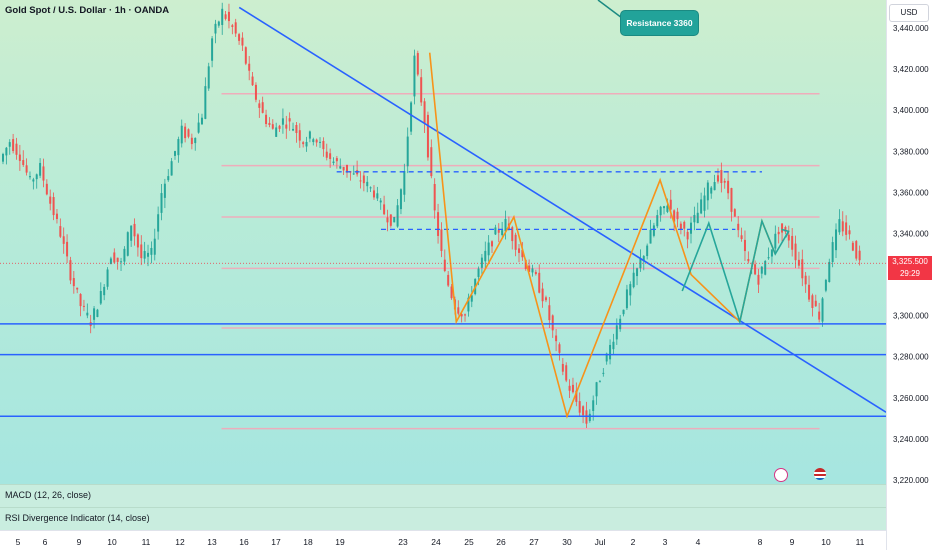 This screenshot has height=556, width=932. I want to click on forecast-path, so click(735, 271).